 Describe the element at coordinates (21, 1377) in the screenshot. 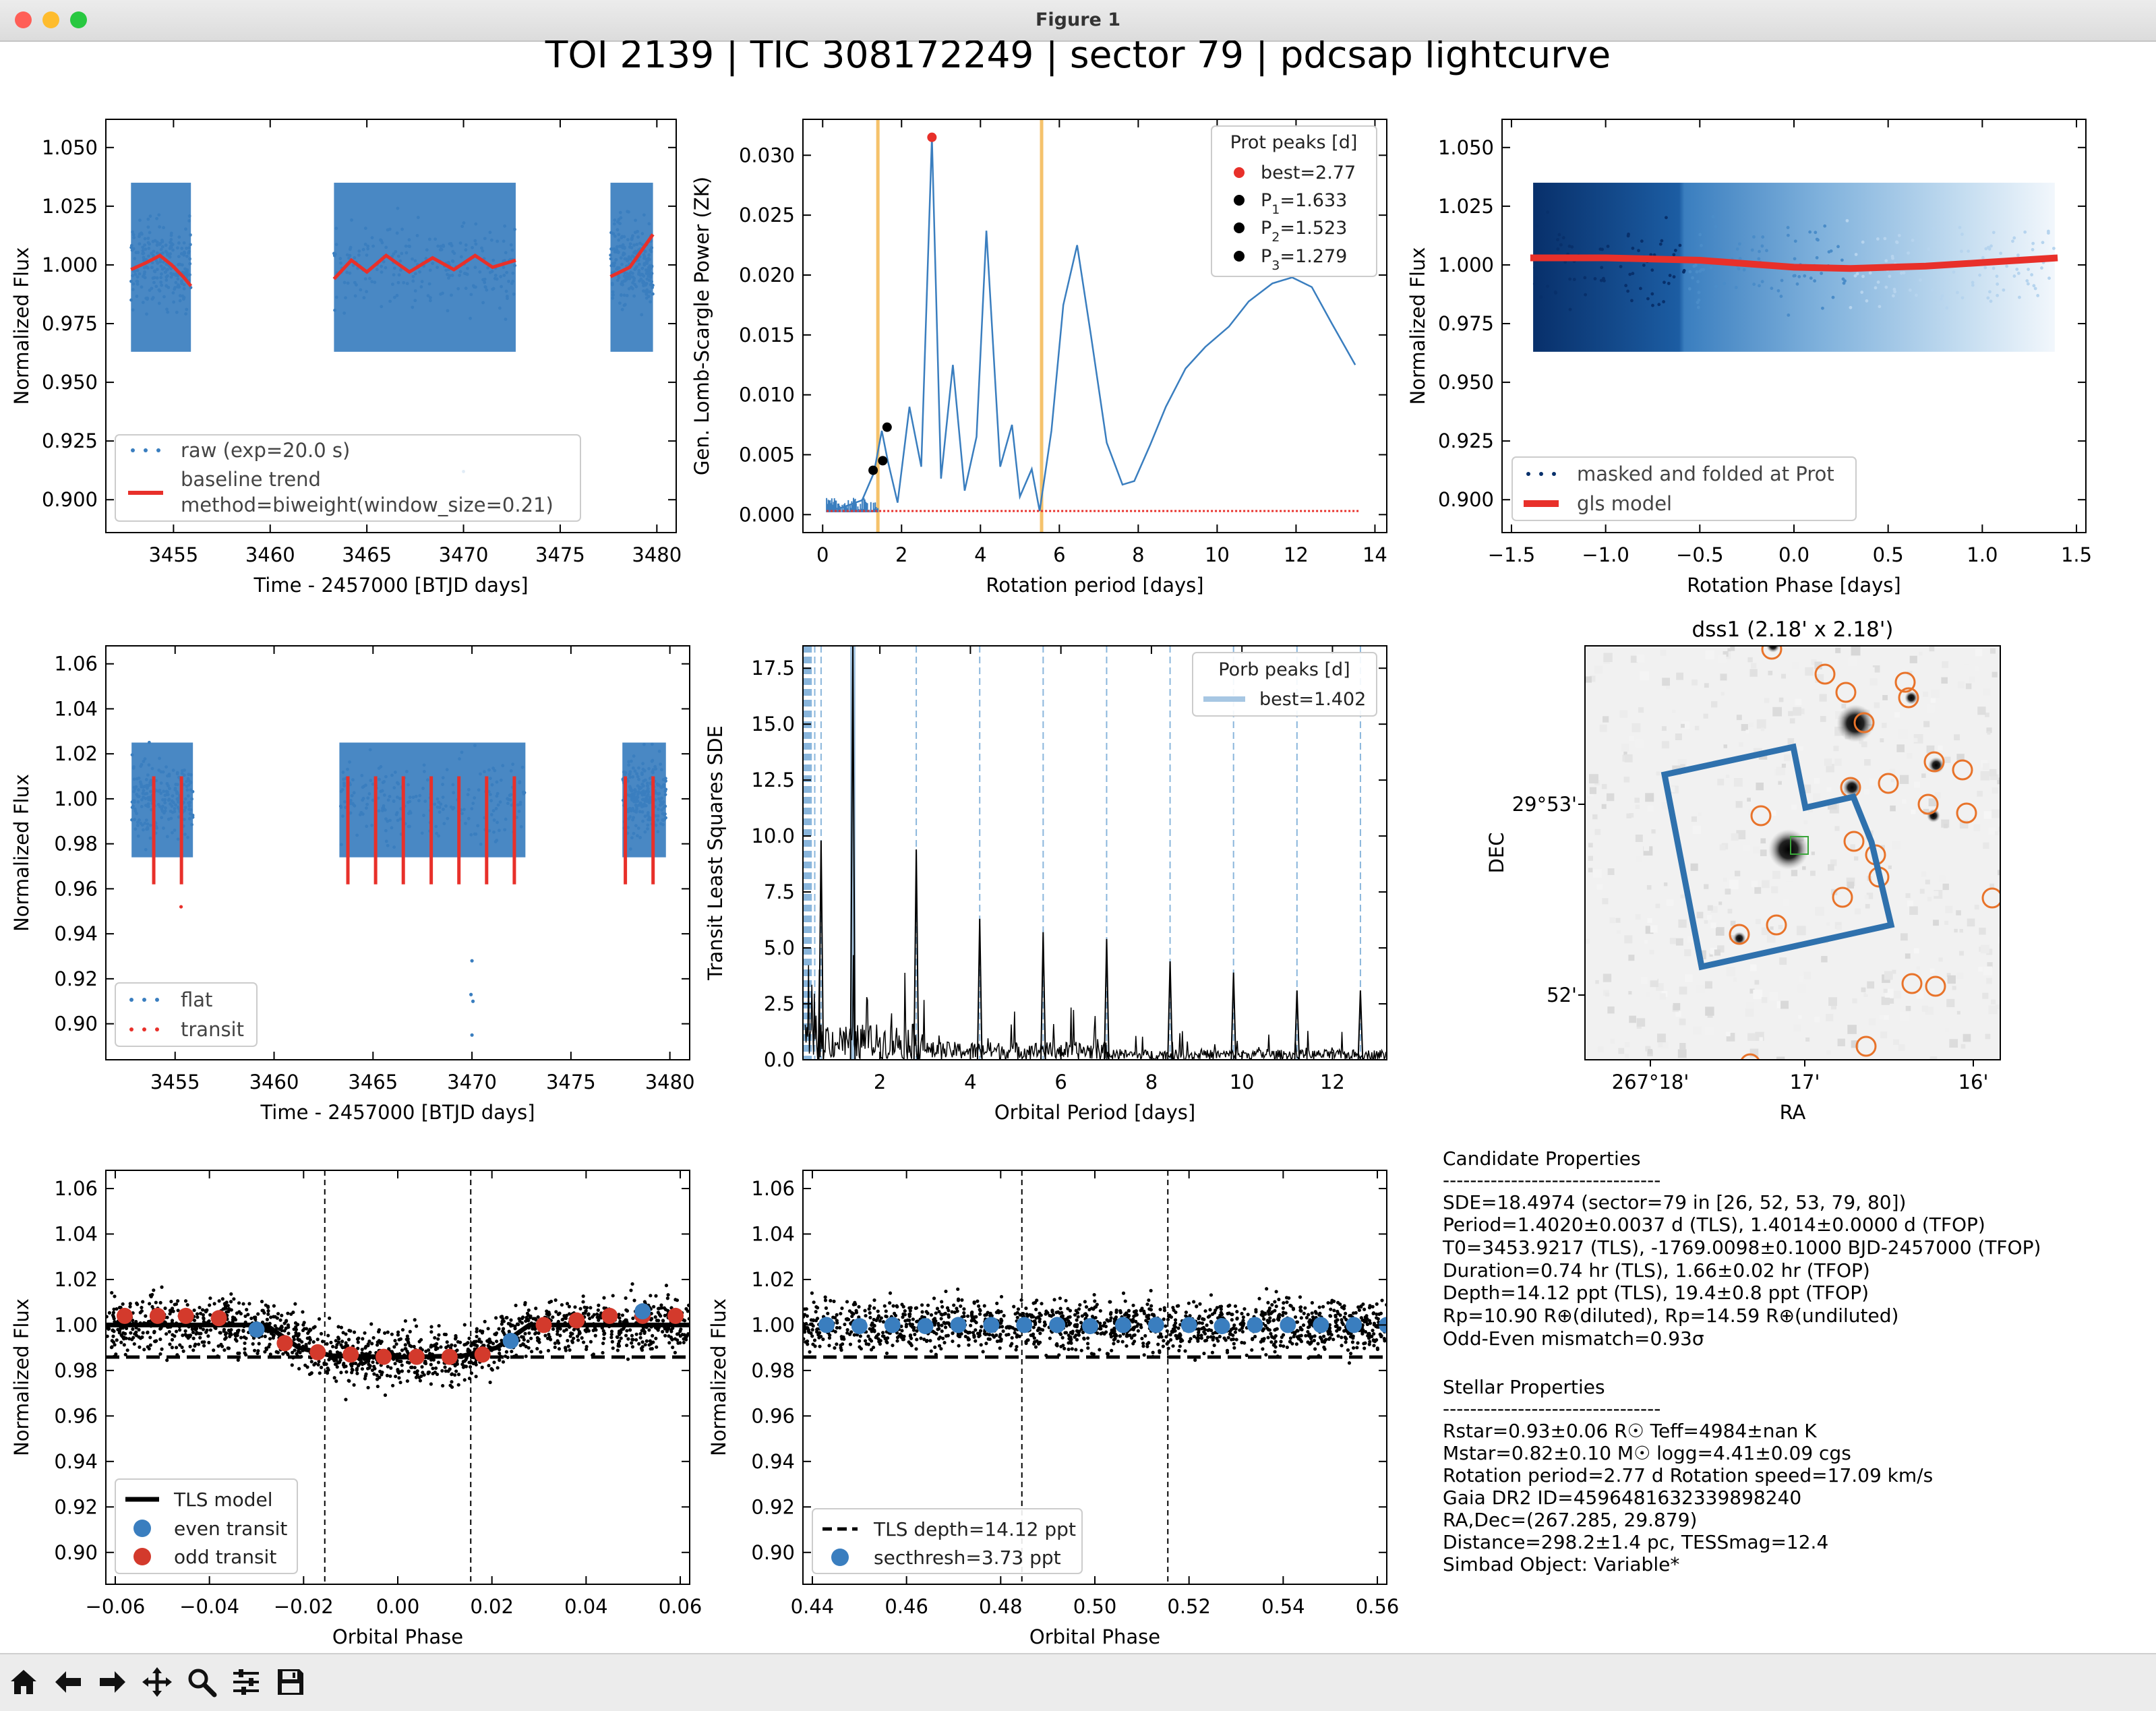

I see `y-axis-label: Normalized Flux` at that location.